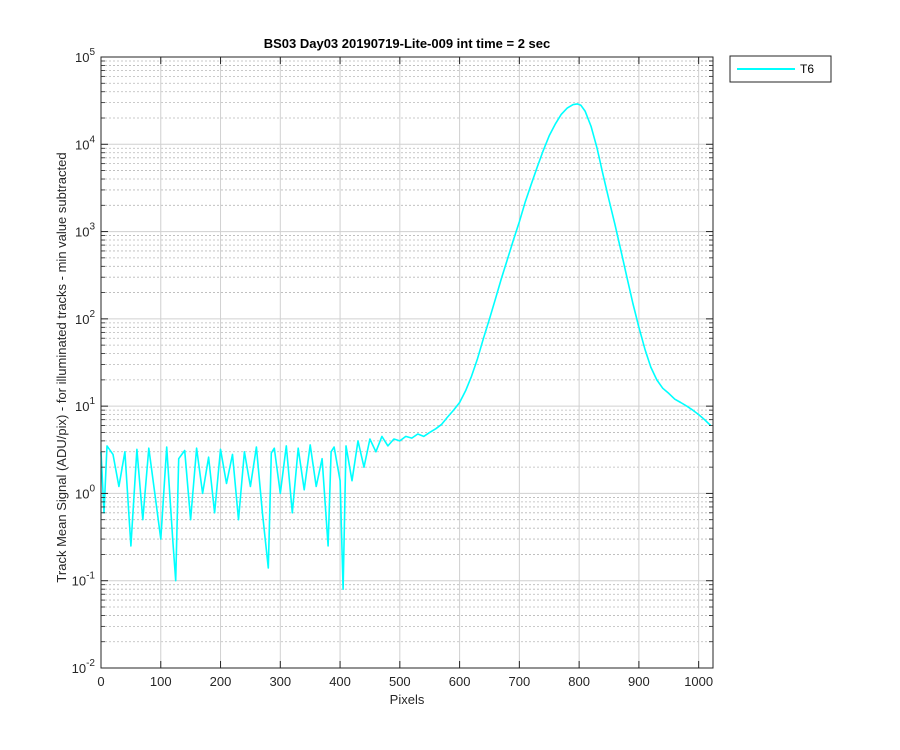  What do you see at coordinates (698, 681) in the screenshot?
I see `x-tick-label: 1000` at bounding box center [698, 681].